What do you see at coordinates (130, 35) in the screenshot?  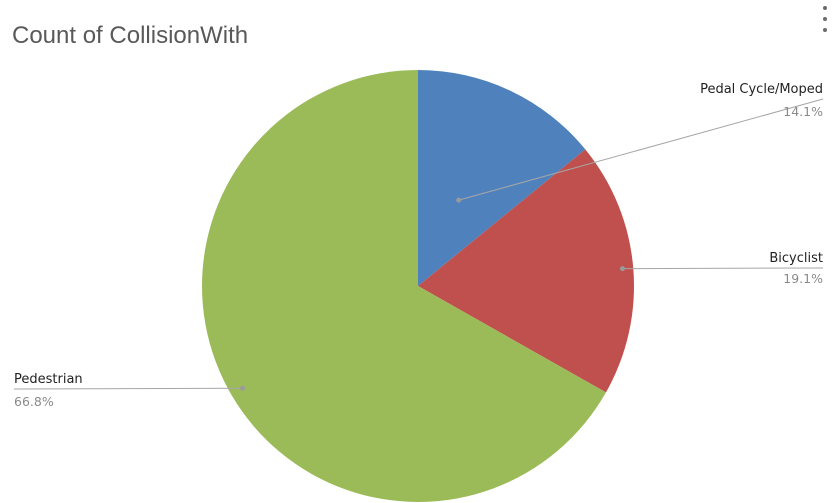 I see `chart-title: Count of CollisionWith` at bounding box center [130, 35].